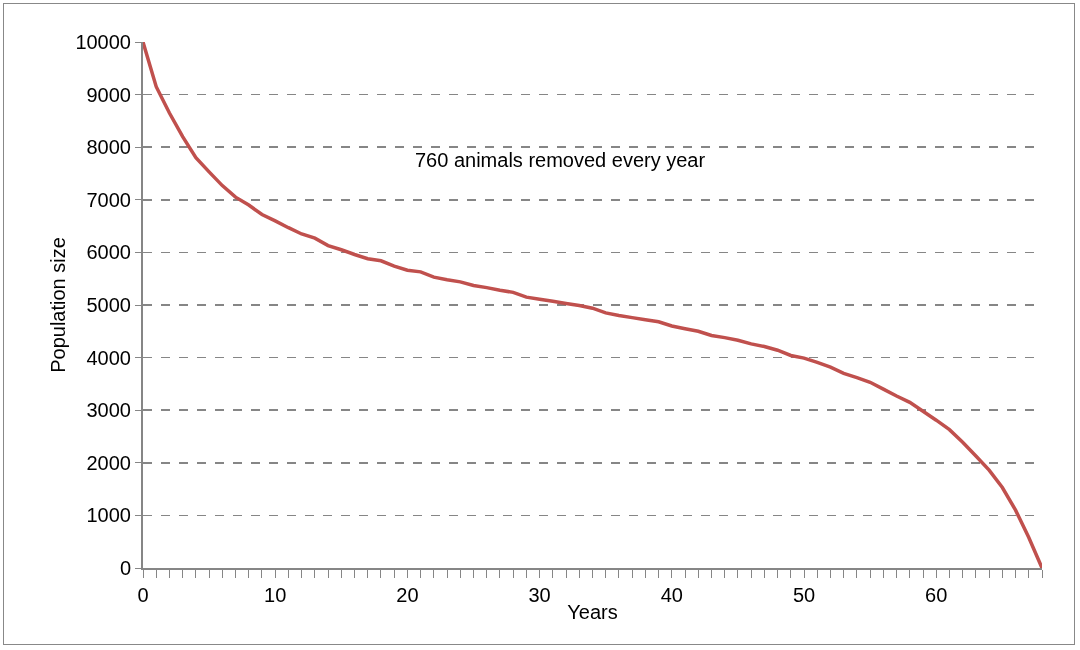 The image size is (1080, 650). What do you see at coordinates (592, 612) in the screenshot?
I see `x-axis-title: Years` at bounding box center [592, 612].